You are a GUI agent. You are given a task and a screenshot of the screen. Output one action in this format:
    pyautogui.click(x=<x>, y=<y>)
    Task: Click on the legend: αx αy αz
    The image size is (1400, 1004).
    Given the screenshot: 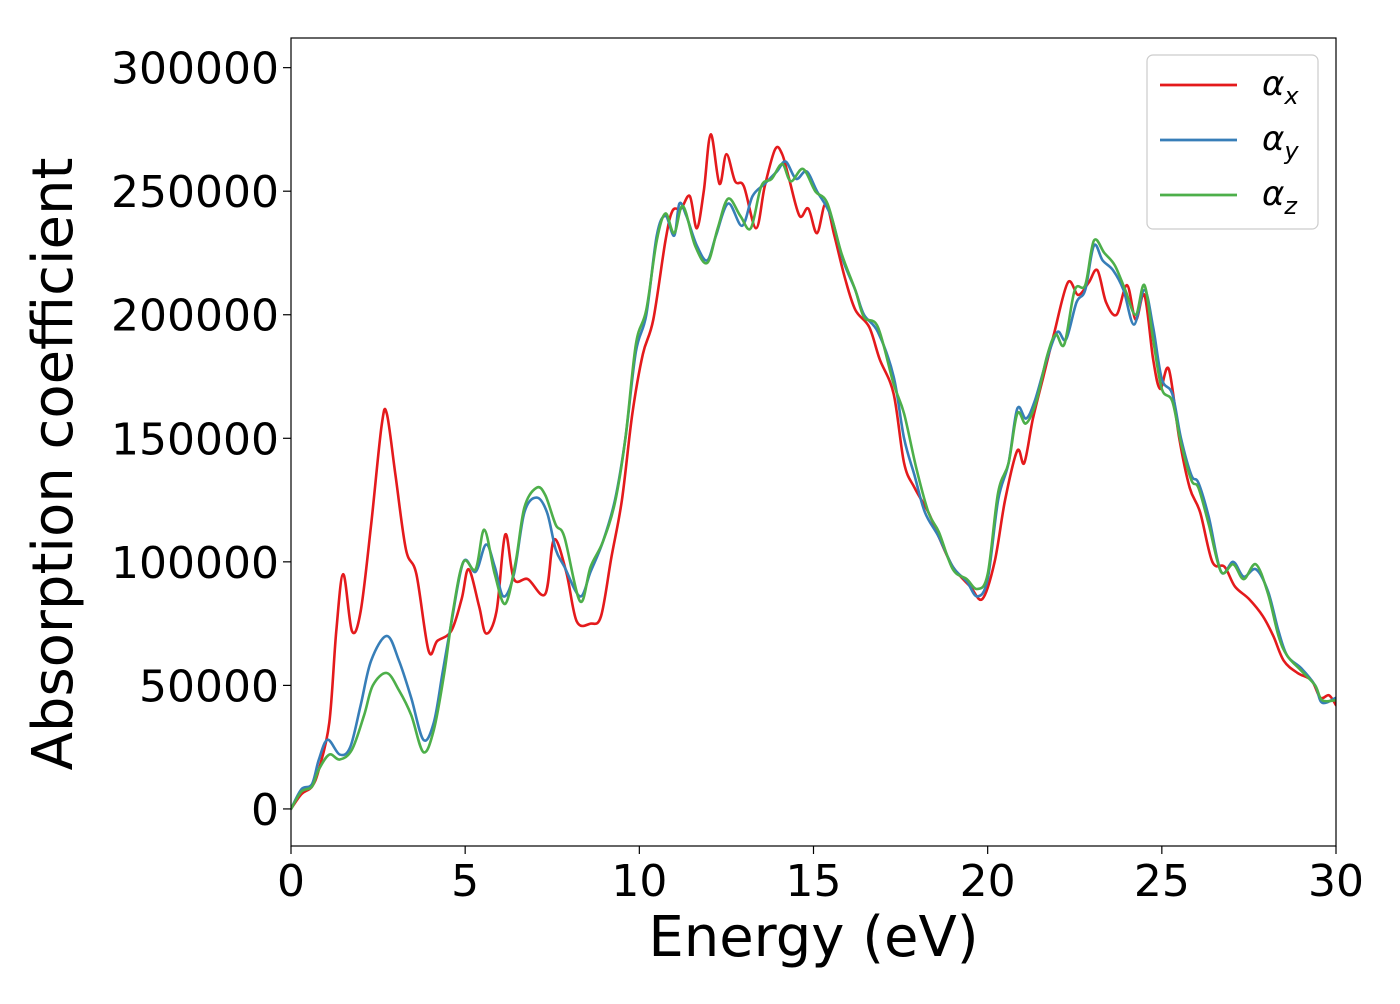 What is the action you would take?
    pyautogui.click(x=1232, y=142)
    